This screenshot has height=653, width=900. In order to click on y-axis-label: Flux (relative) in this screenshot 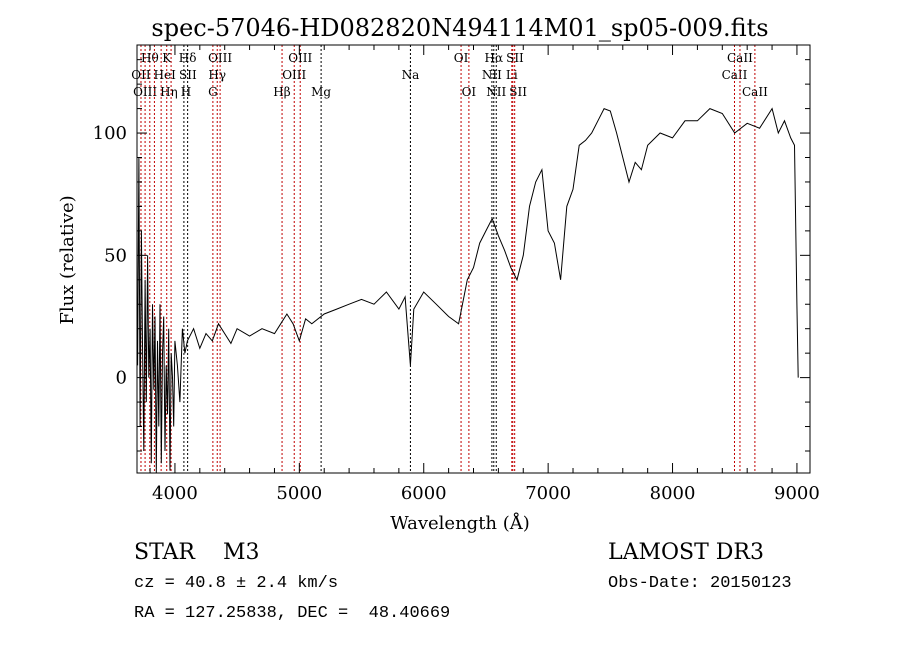, I will do `click(67, 259)`.